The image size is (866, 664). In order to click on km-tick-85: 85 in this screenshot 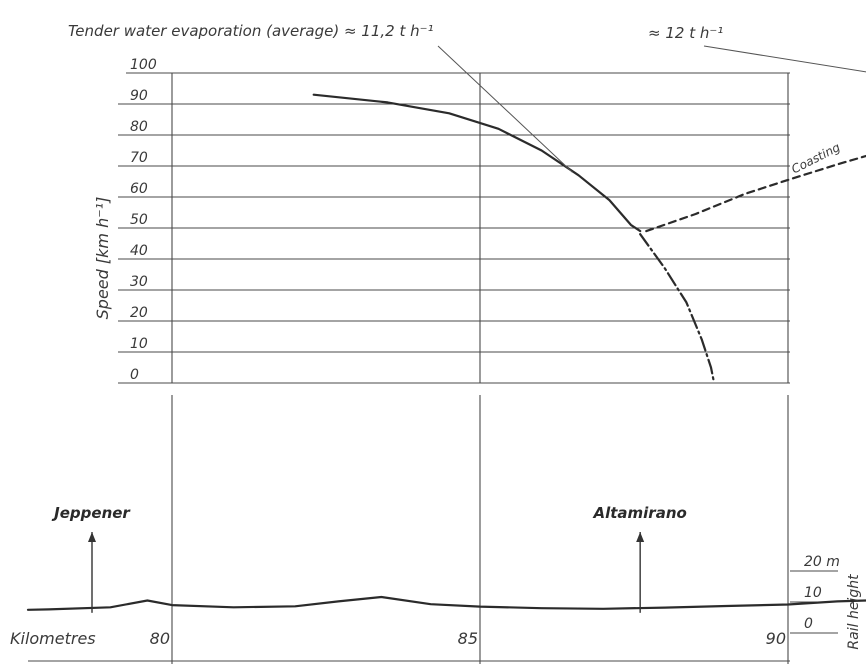, I will do `click(468, 638)`.